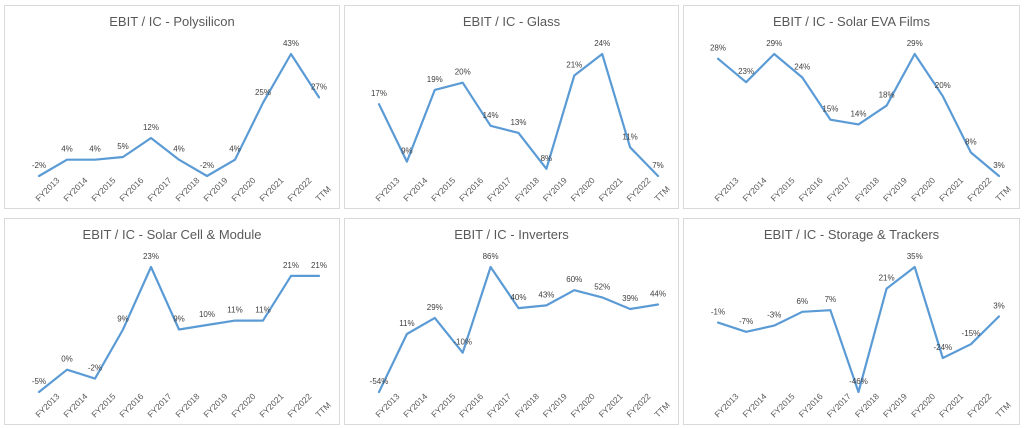 This screenshot has height=429, width=1024. Describe the element at coordinates (518, 297) in the screenshot. I see `data-label: 40%` at that location.